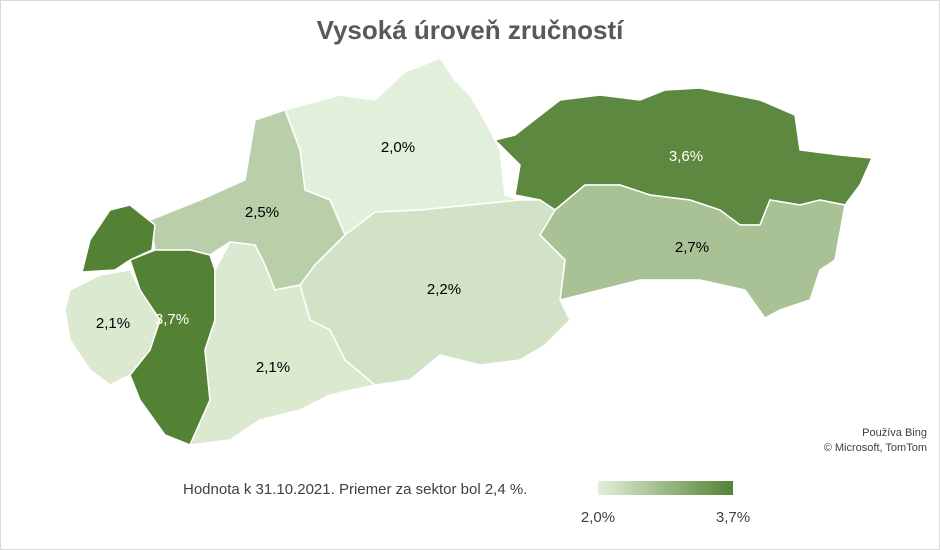  What do you see at coordinates (471, 30) in the screenshot?
I see `chart-title: Vysoká úroveň zručností` at bounding box center [471, 30].